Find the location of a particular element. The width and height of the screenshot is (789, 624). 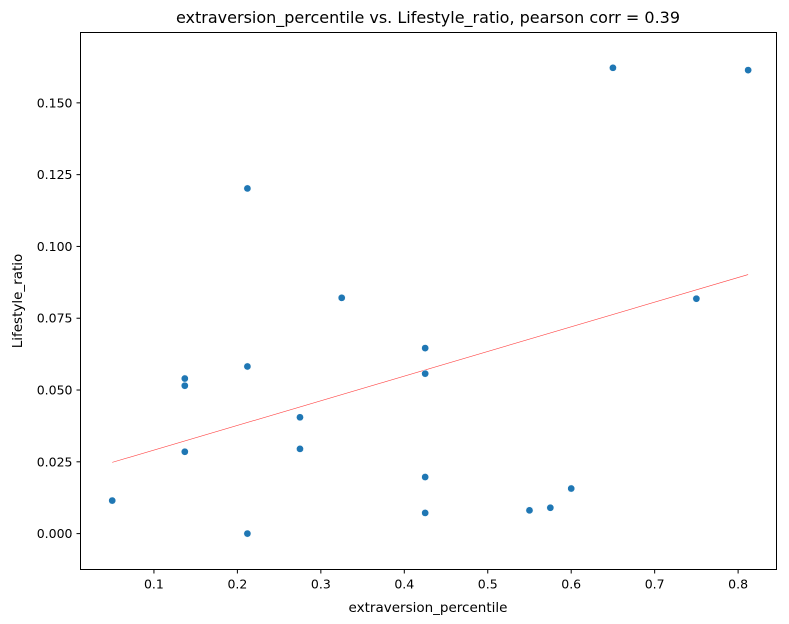

y-axis-label: Lifestyle_ratio is located at coordinates (18, 301).